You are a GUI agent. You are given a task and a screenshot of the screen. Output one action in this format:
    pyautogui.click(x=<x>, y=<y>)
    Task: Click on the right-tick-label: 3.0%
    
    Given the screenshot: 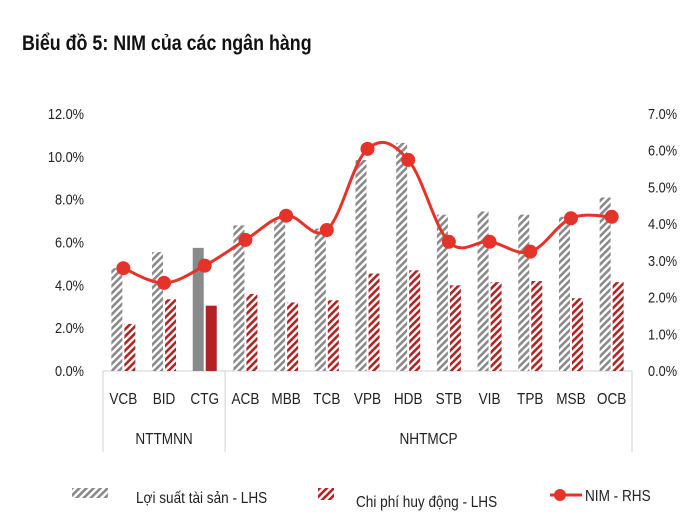 What is the action you would take?
    pyautogui.click(x=662, y=260)
    